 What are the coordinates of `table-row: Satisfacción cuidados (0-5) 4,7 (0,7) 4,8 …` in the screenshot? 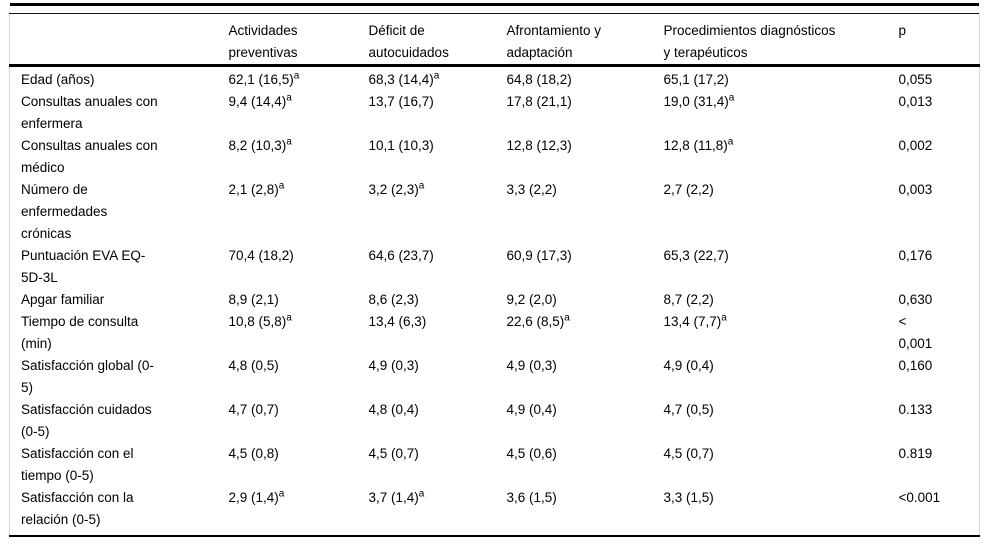 It's located at (495, 421).